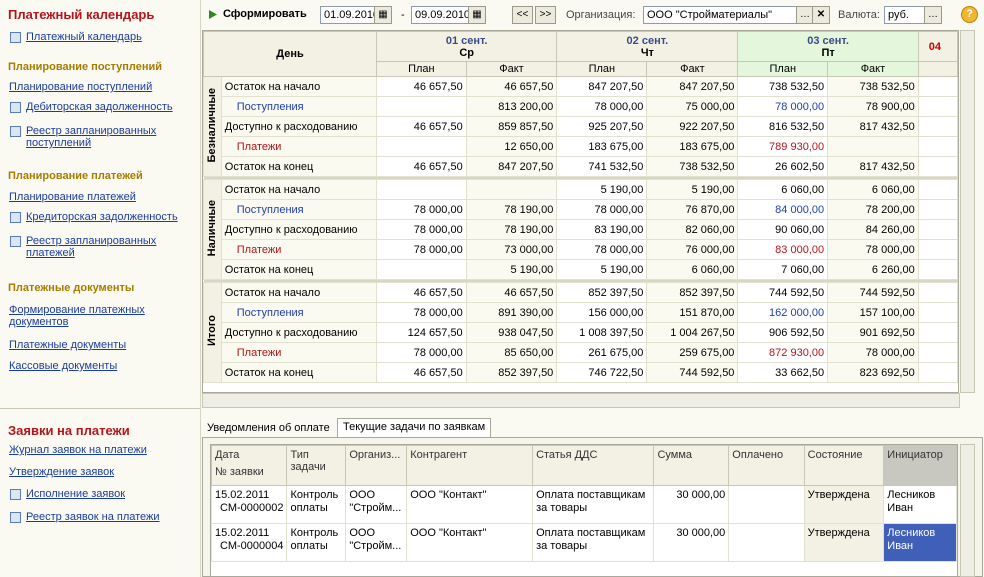 Image resolution: width=984 pixels, height=577 pixels. What do you see at coordinates (15, 494) in the screenshot?
I see `icon` at bounding box center [15, 494].